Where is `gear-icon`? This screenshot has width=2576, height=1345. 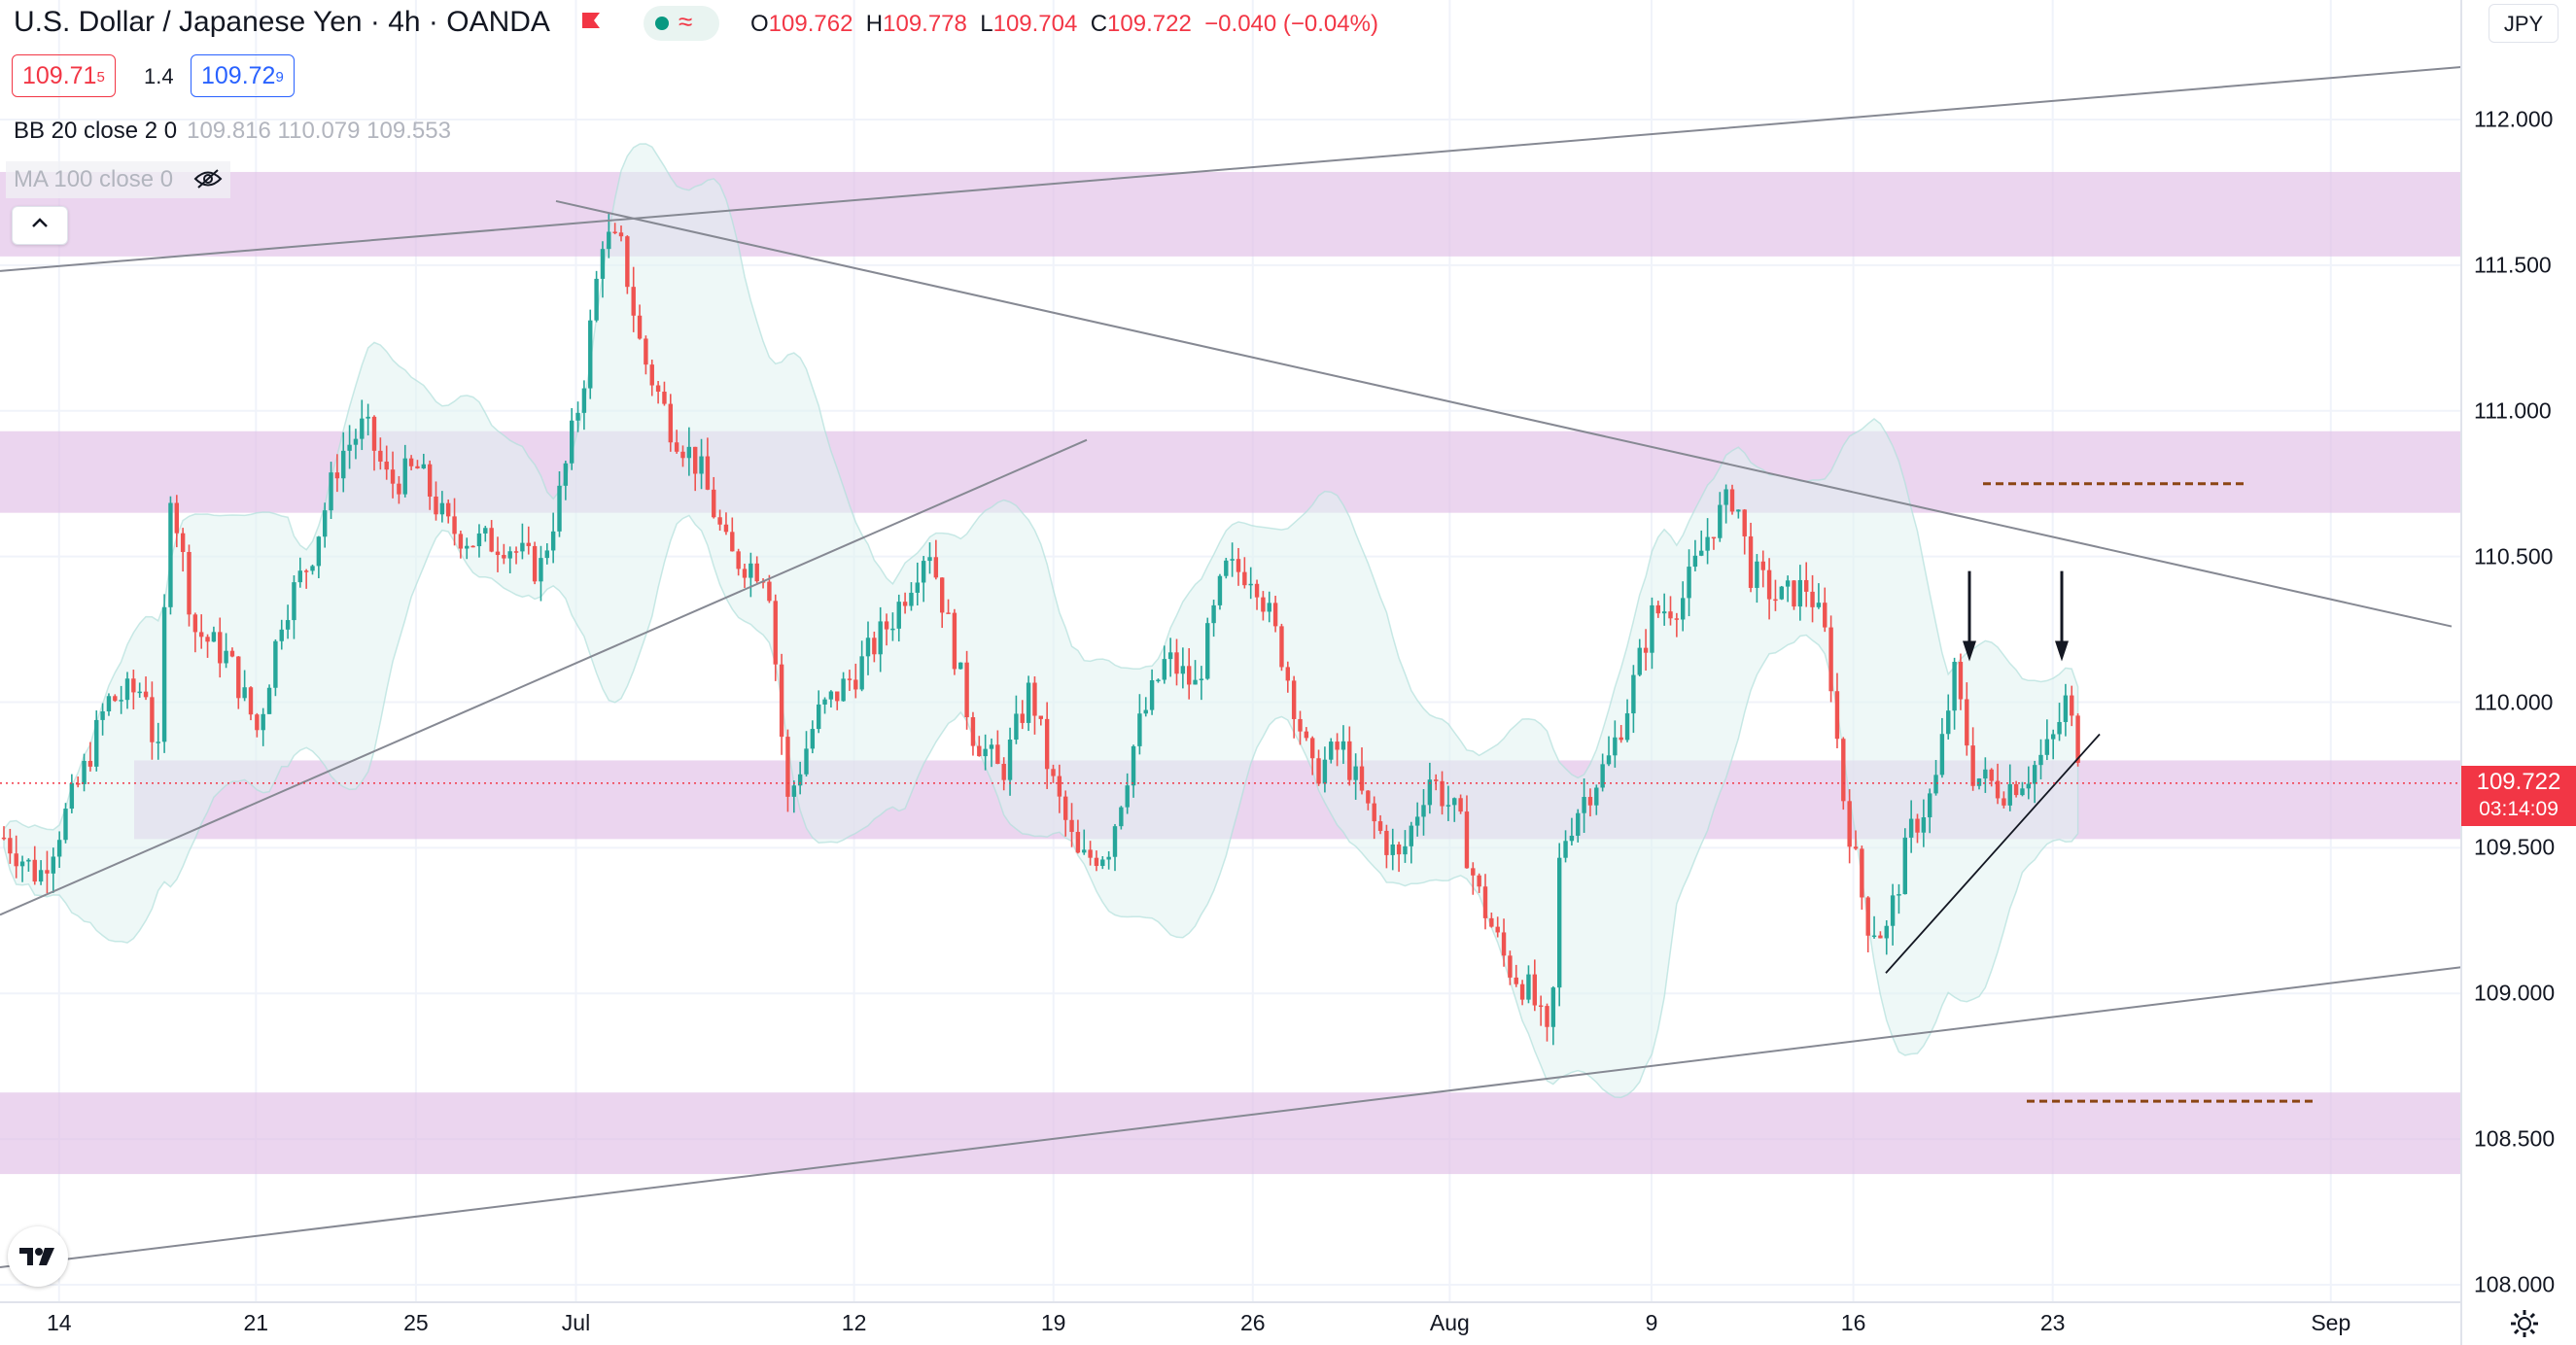 gear-icon is located at coordinates (2524, 1324).